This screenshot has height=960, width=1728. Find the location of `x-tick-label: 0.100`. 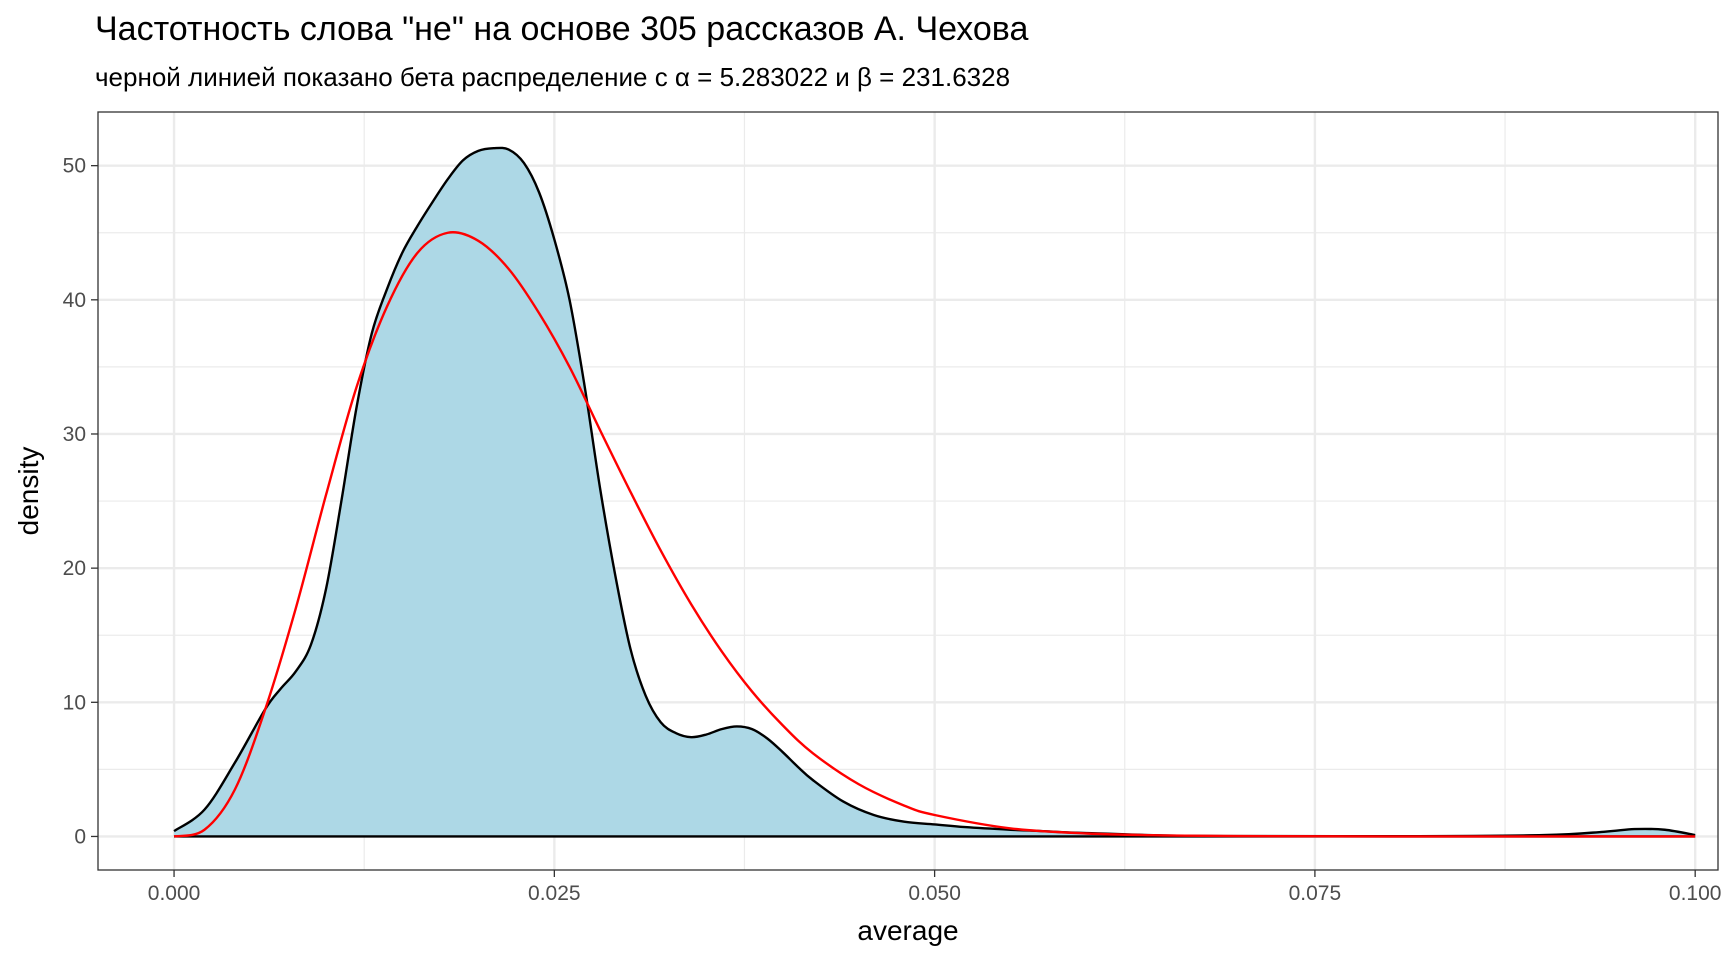

x-tick-label: 0.100 is located at coordinates (1695, 893).